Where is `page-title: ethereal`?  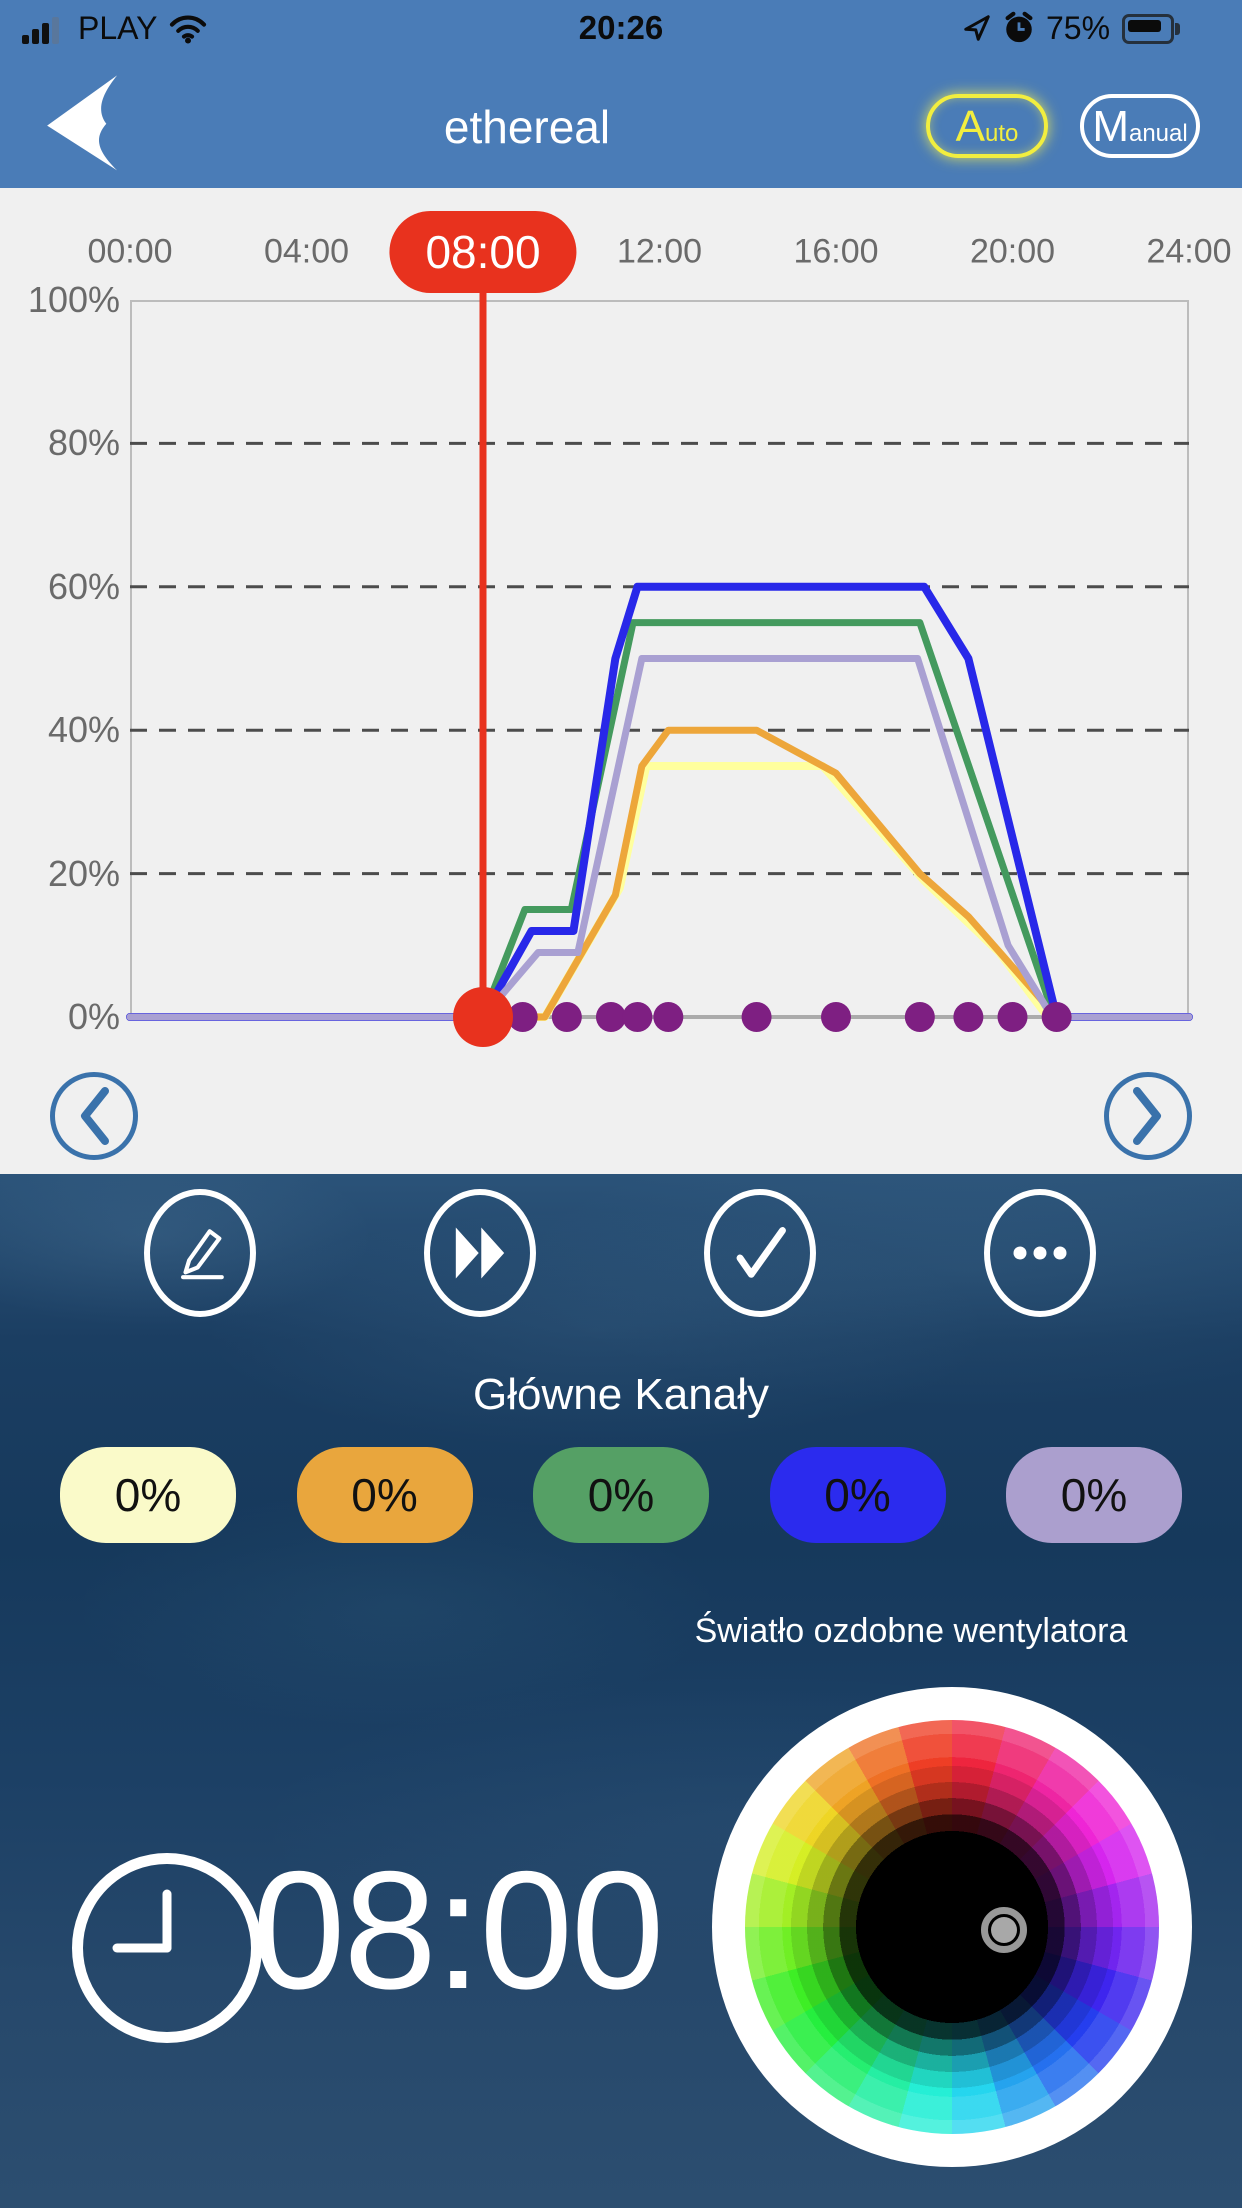
page-title: ethereal is located at coordinates (527, 127).